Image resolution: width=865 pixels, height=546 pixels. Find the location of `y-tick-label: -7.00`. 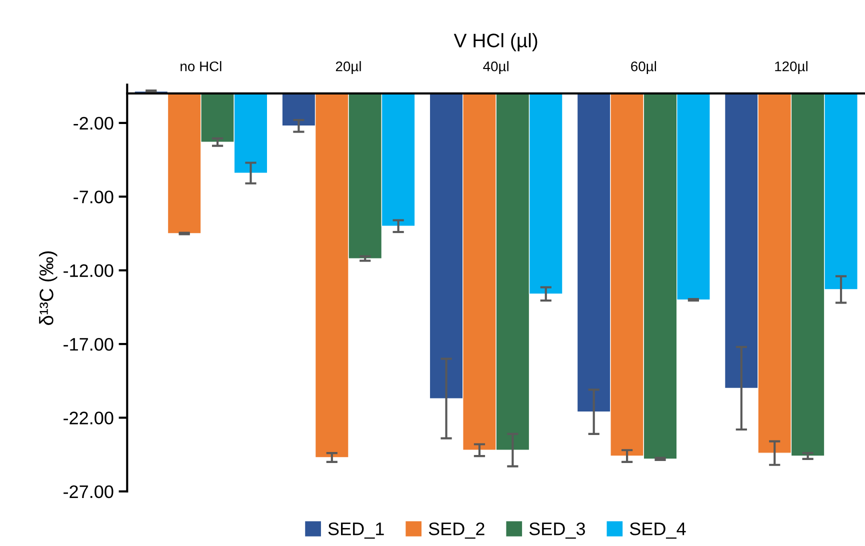

y-tick-label: -7.00 is located at coordinates (94, 197).